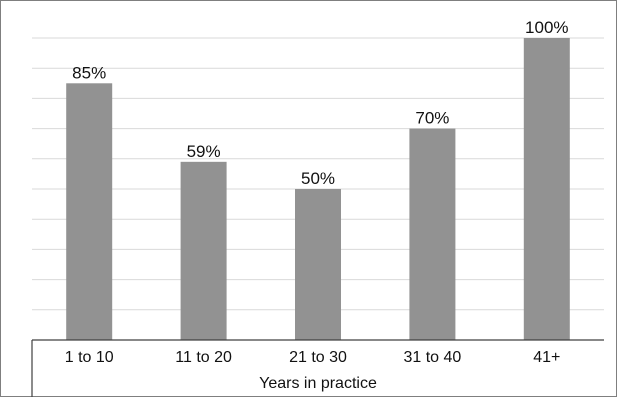 This screenshot has height=397, width=617. Describe the element at coordinates (89, 72) in the screenshot. I see `data-label: 85%` at that location.